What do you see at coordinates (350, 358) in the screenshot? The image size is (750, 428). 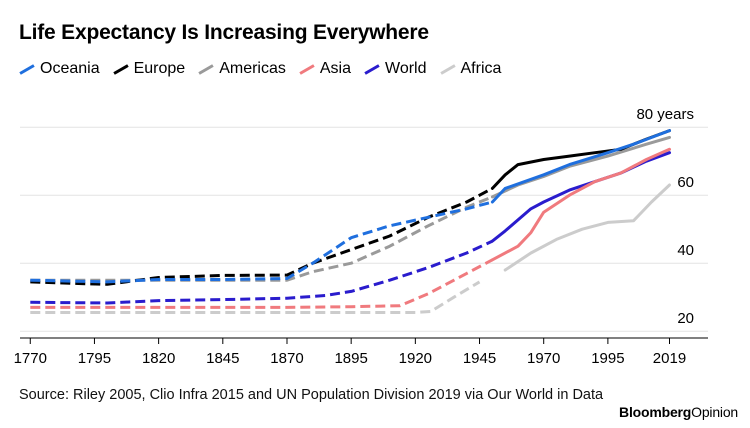 I see `x-tick-label-1895: 1895` at bounding box center [350, 358].